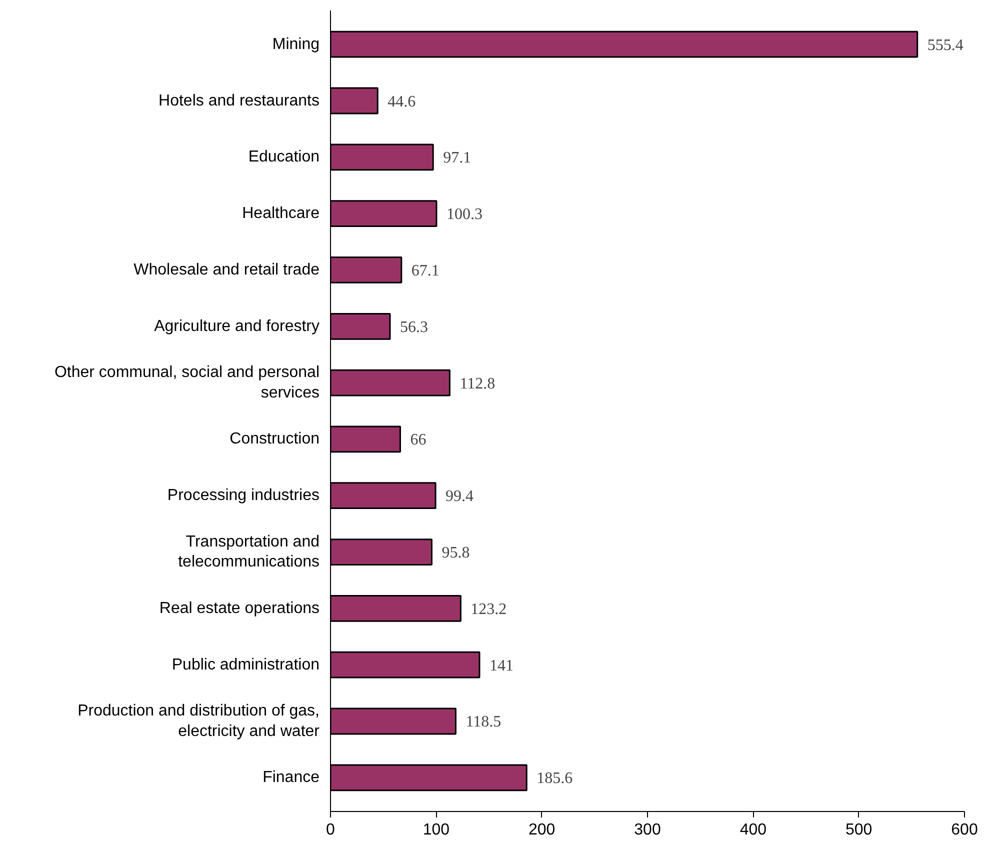  Describe the element at coordinates (249, 552) in the screenshot. I see `y-tick-label: Transportation and telecommunications` at that location.